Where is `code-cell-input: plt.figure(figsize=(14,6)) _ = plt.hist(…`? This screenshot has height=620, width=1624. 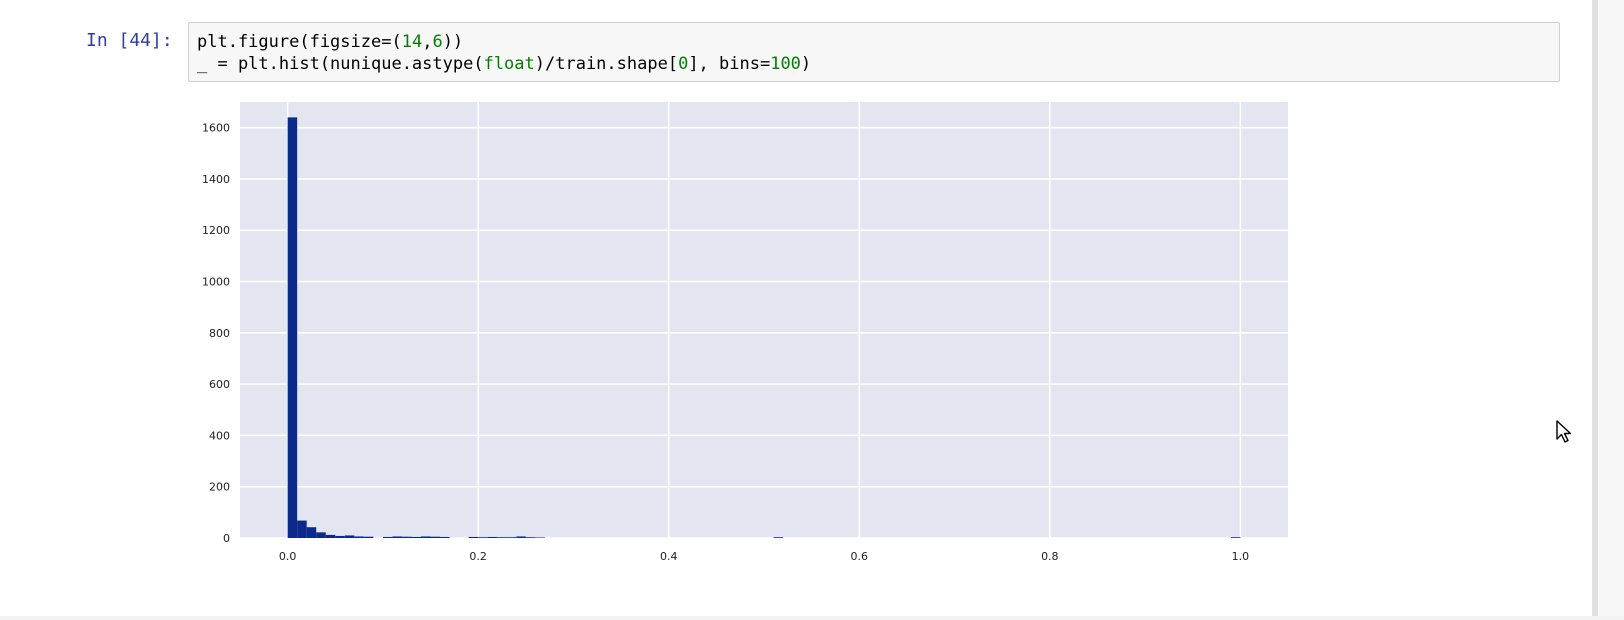
code-cell-input: plt.figure(figsize=(14,6)) _ = plt.hist(… is located at coordinates (874, 52).